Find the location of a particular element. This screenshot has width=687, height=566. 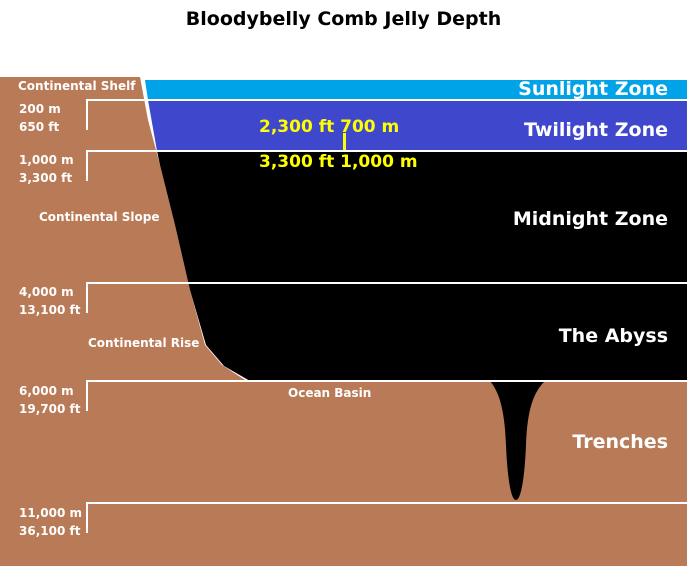

depth-meters: 200 m is located at coordinates (40, 109).